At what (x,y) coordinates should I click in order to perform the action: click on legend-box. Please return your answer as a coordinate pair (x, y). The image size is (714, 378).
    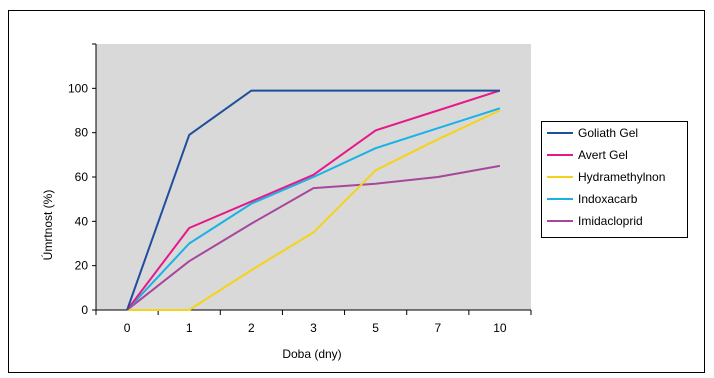
    Looking at the image, I should click on (614, 179).